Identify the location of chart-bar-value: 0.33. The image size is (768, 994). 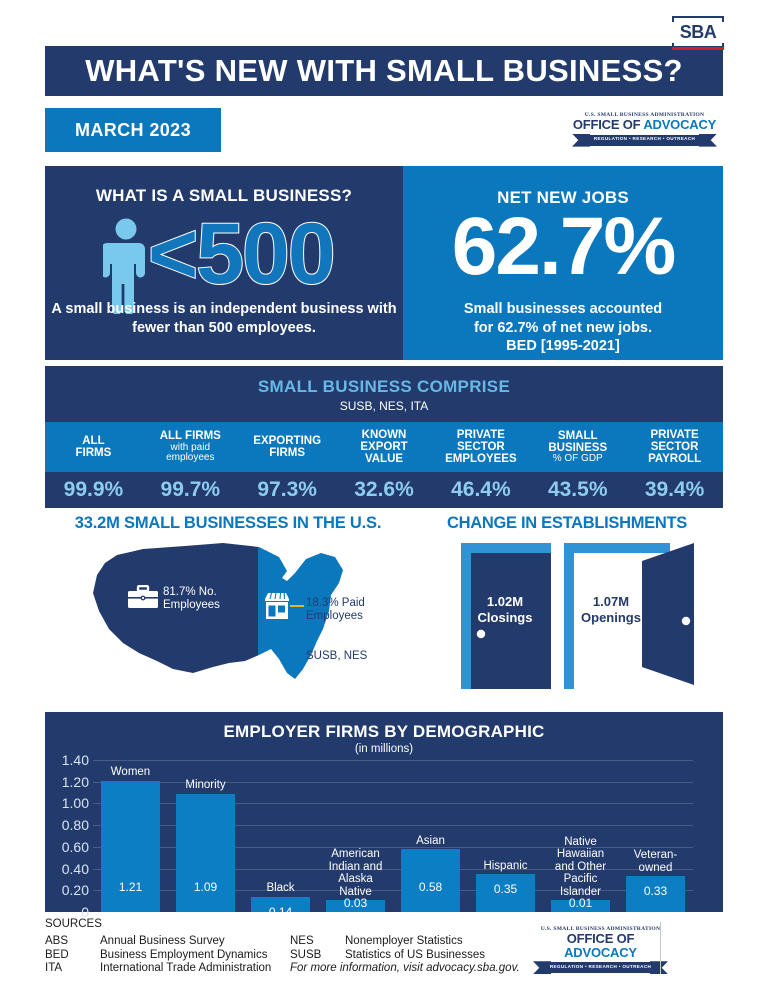
(655, 891).